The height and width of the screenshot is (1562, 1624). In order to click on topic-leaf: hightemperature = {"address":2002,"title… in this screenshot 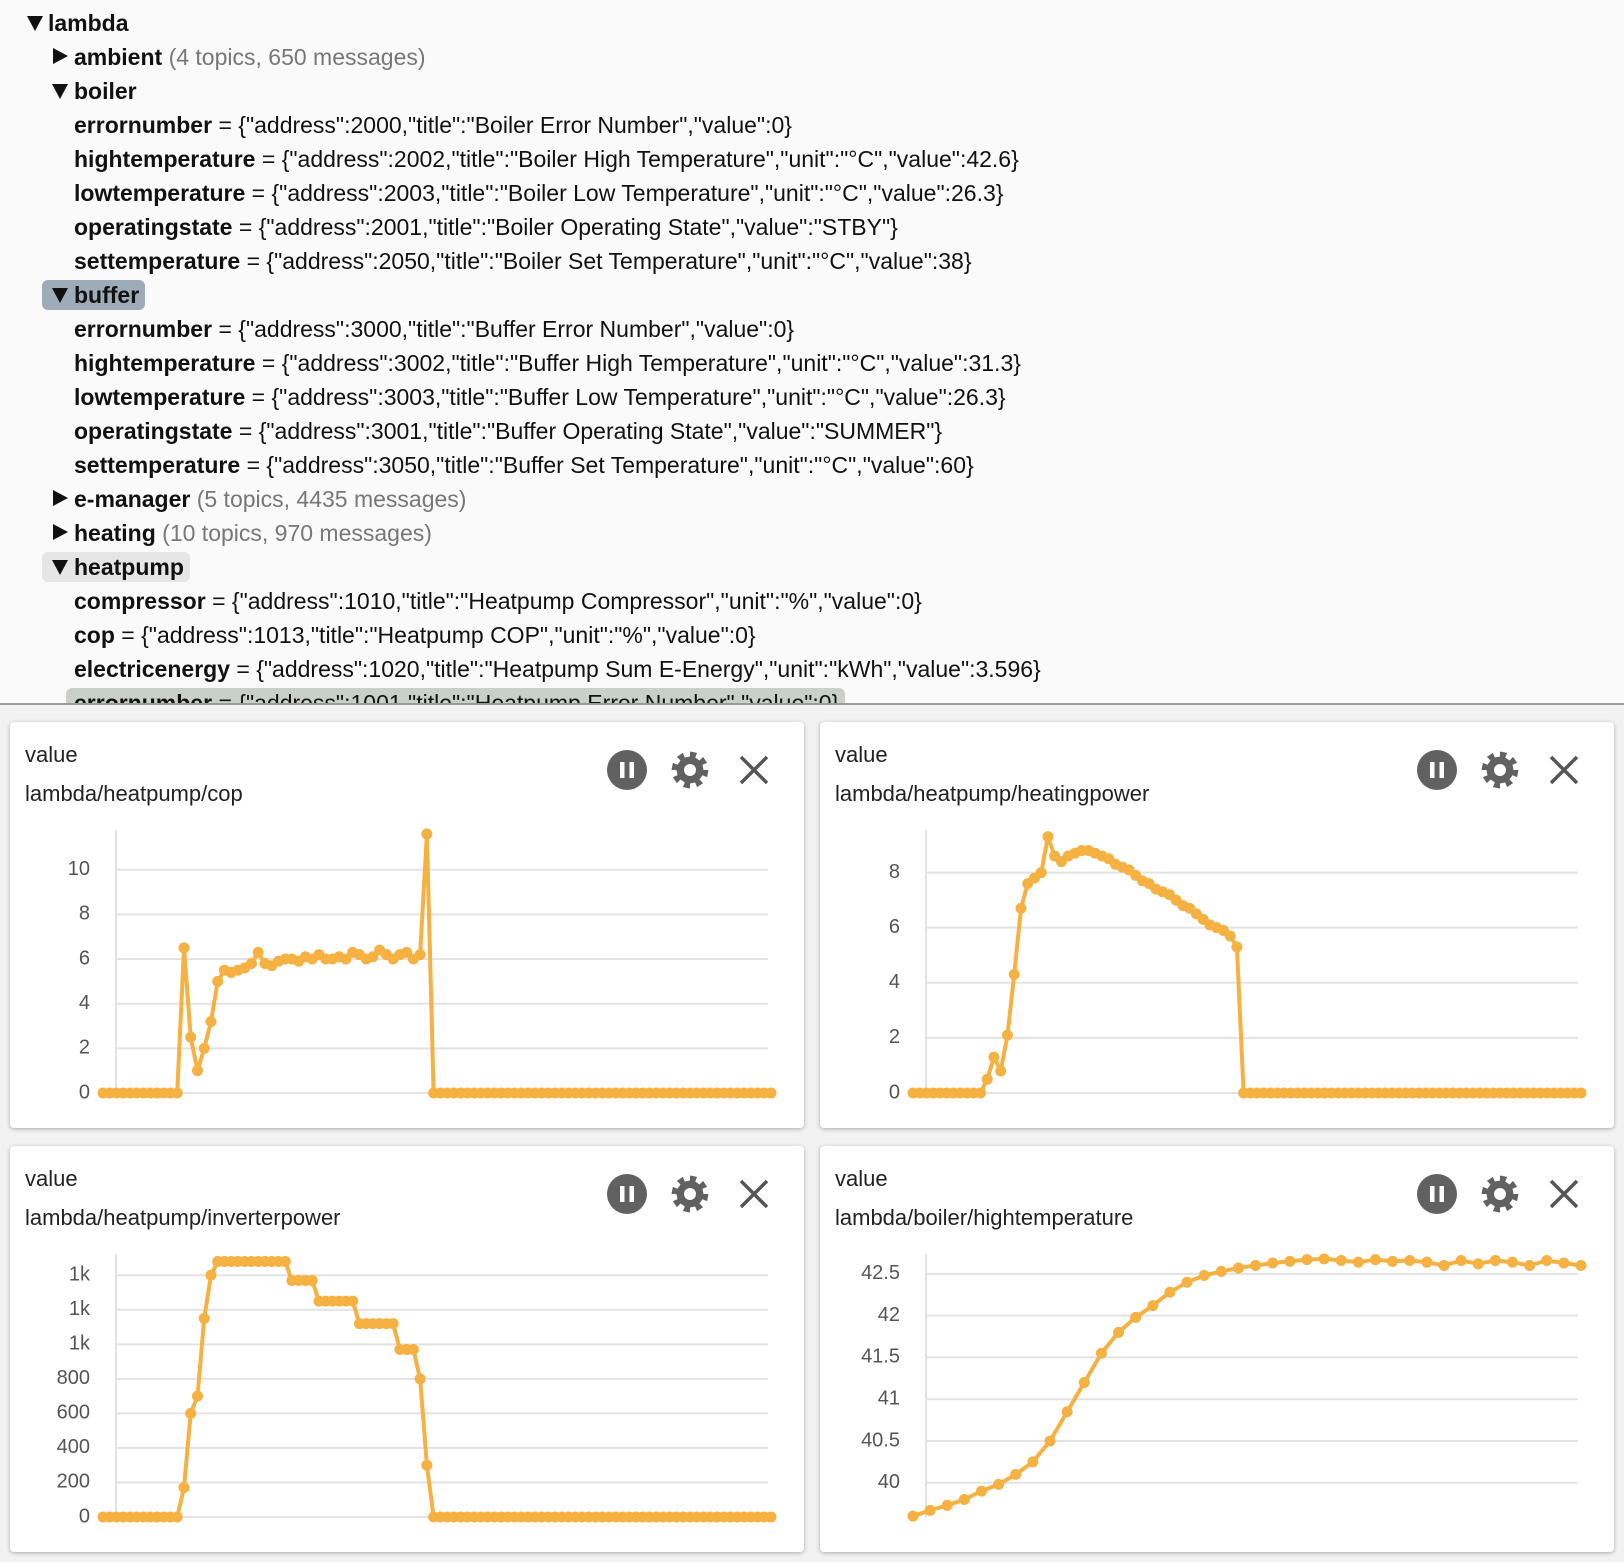, I will do `click(546, 159)`.